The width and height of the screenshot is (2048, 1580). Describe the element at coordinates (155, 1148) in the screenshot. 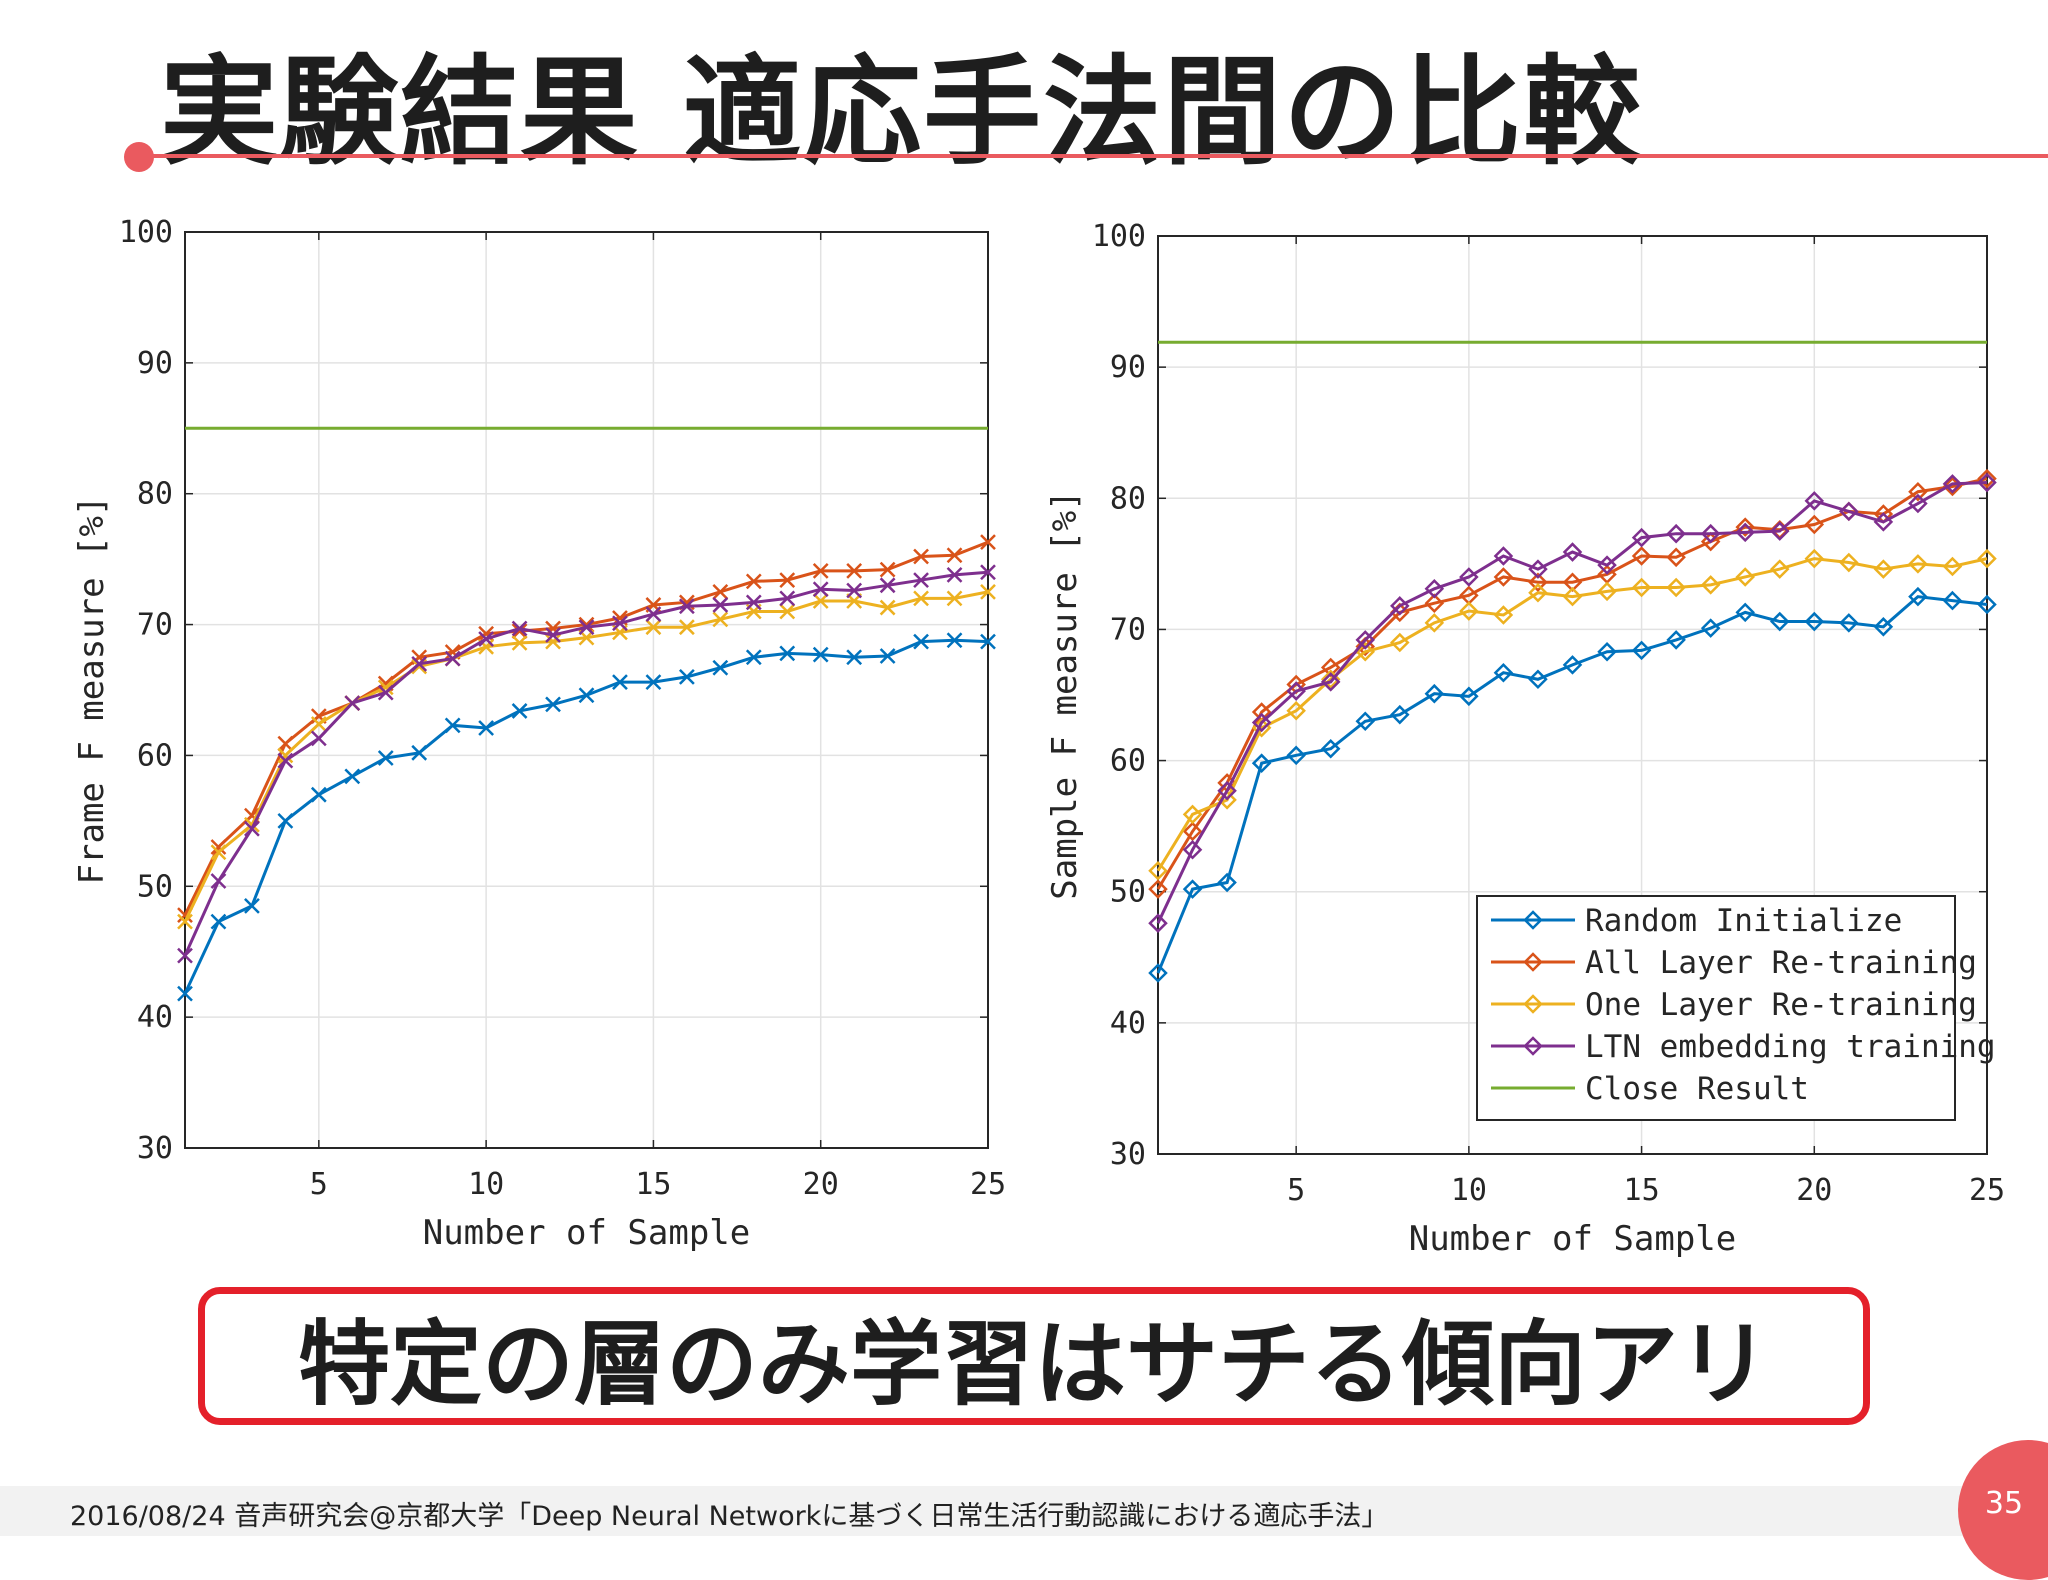

I see `y-tick-label: 30` at that location.